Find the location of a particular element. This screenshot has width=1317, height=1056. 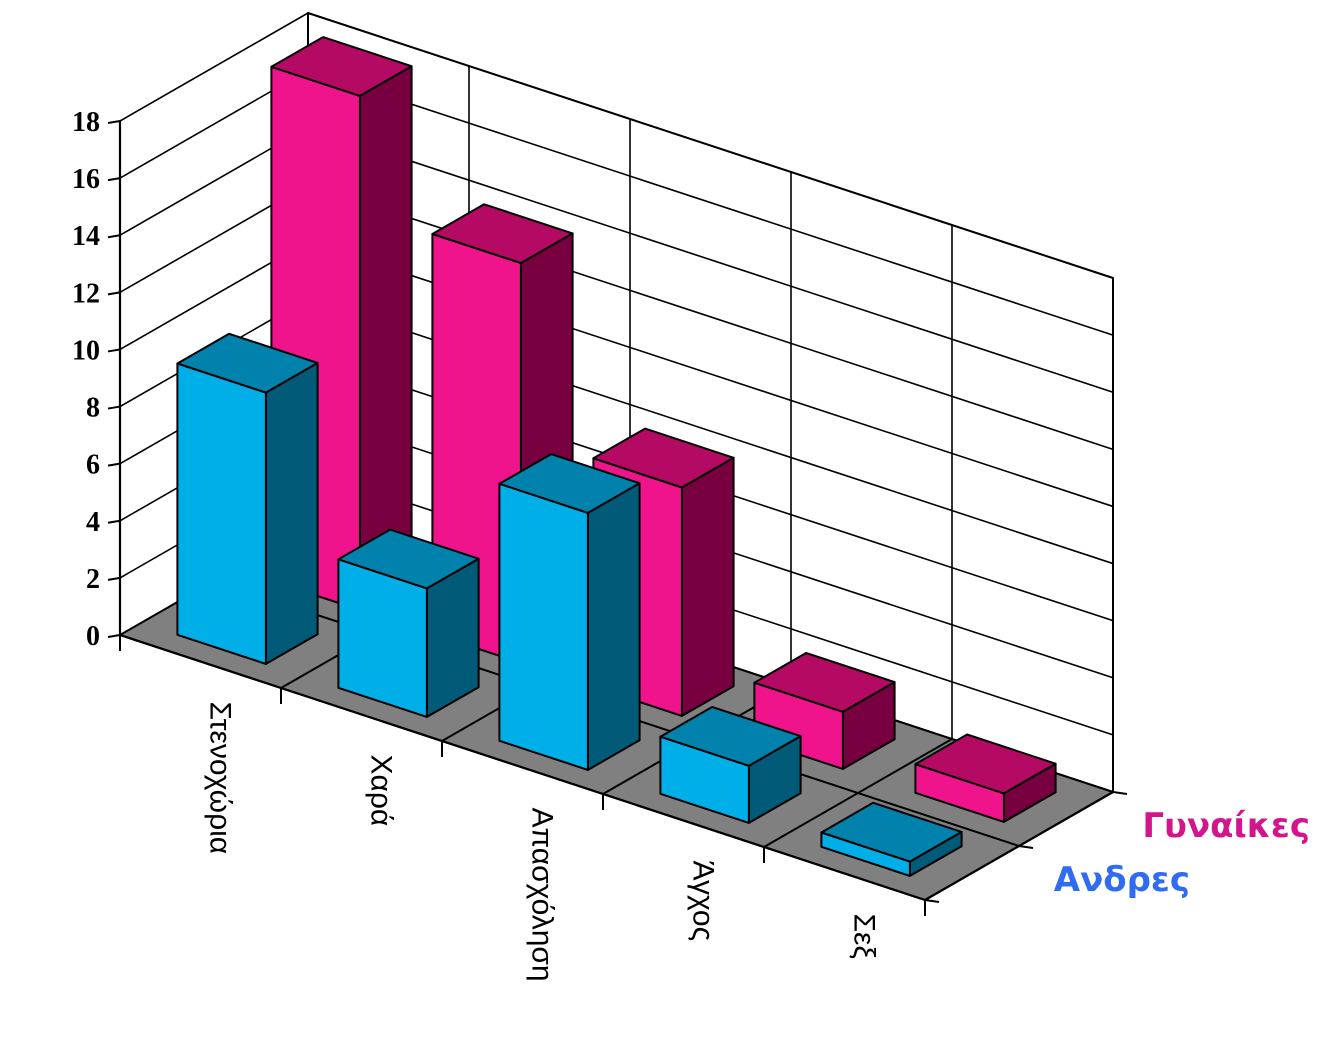

y-tick-label: 14 is located at coordinates (86, 236).